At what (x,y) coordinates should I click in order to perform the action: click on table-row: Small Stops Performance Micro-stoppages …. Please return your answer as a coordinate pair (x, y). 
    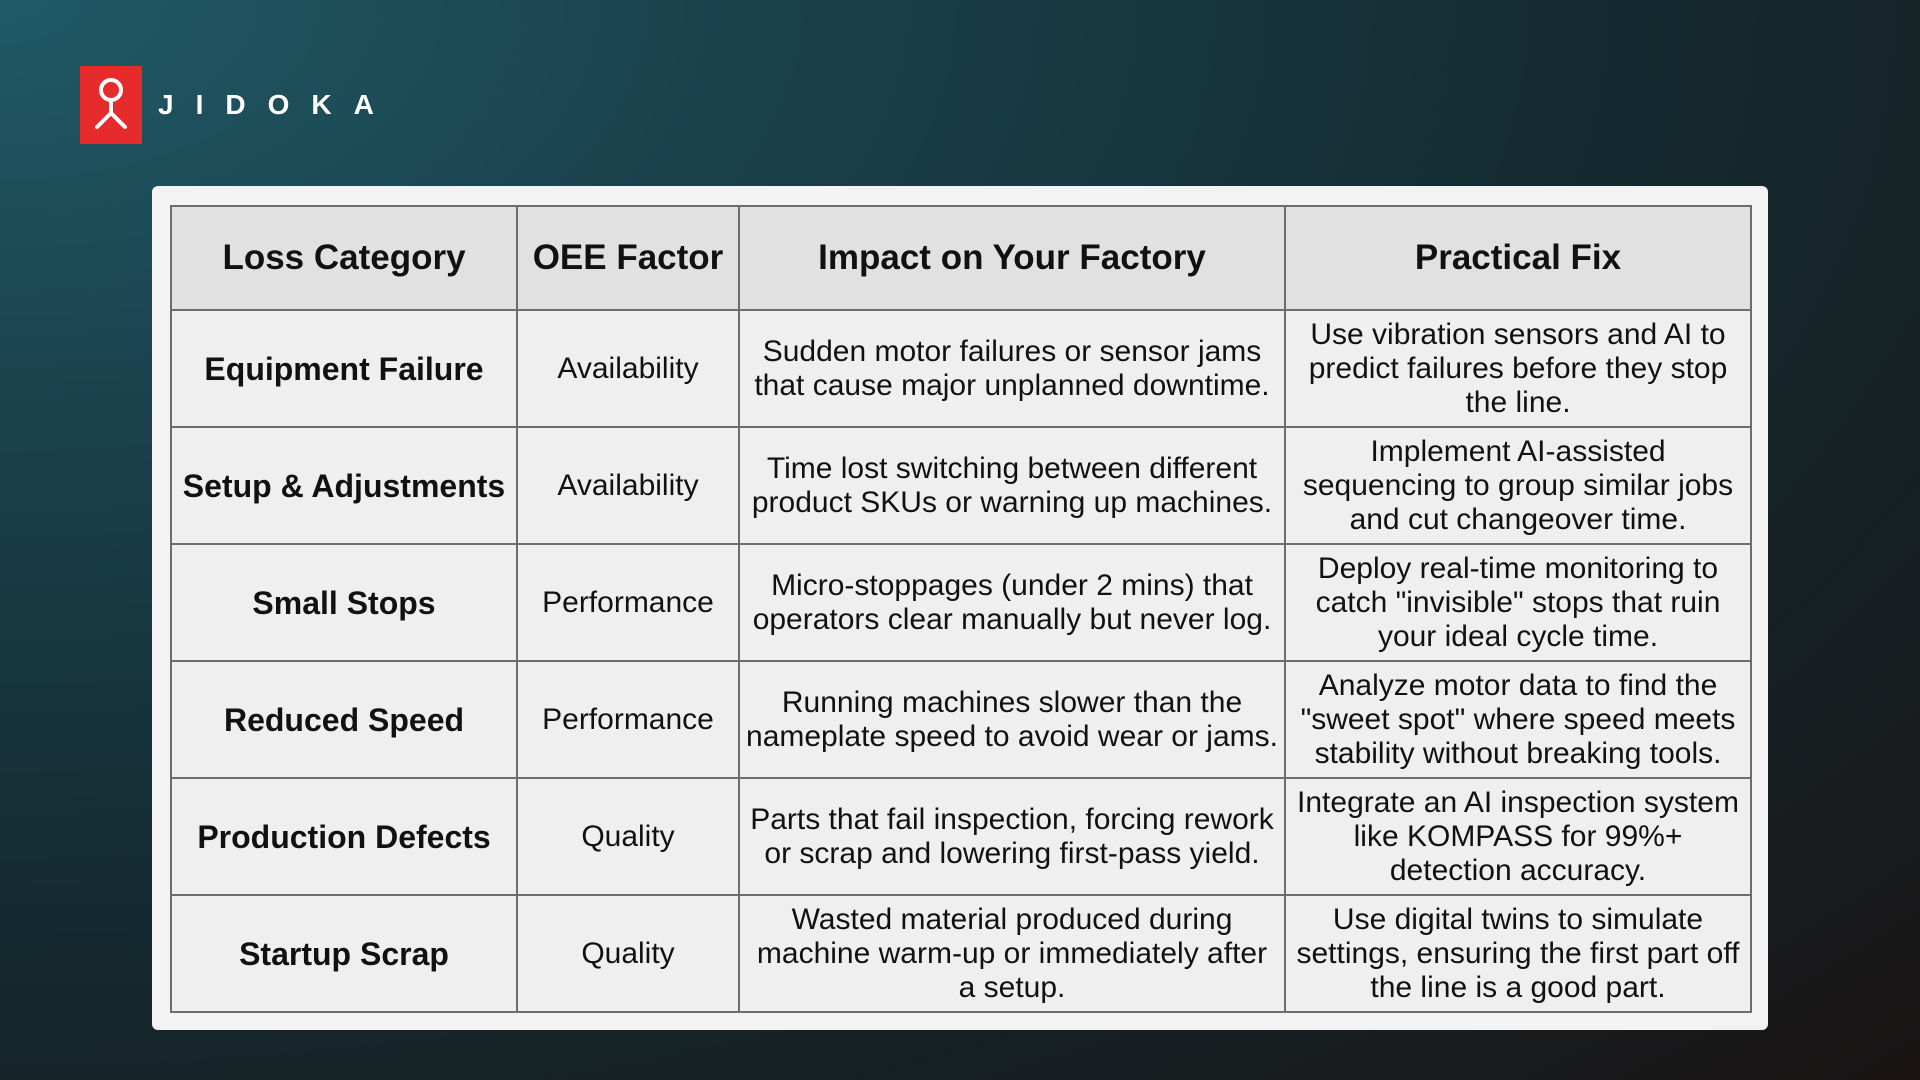
    Looking at the image, I should click on (961, 602).